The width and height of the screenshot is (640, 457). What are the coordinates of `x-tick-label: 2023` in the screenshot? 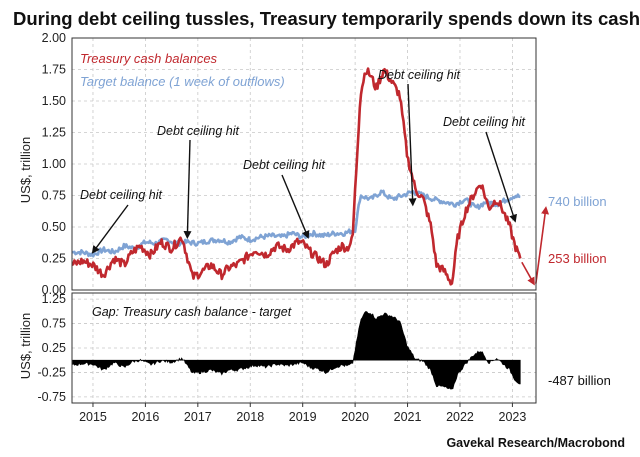 It's located at (513, 417).